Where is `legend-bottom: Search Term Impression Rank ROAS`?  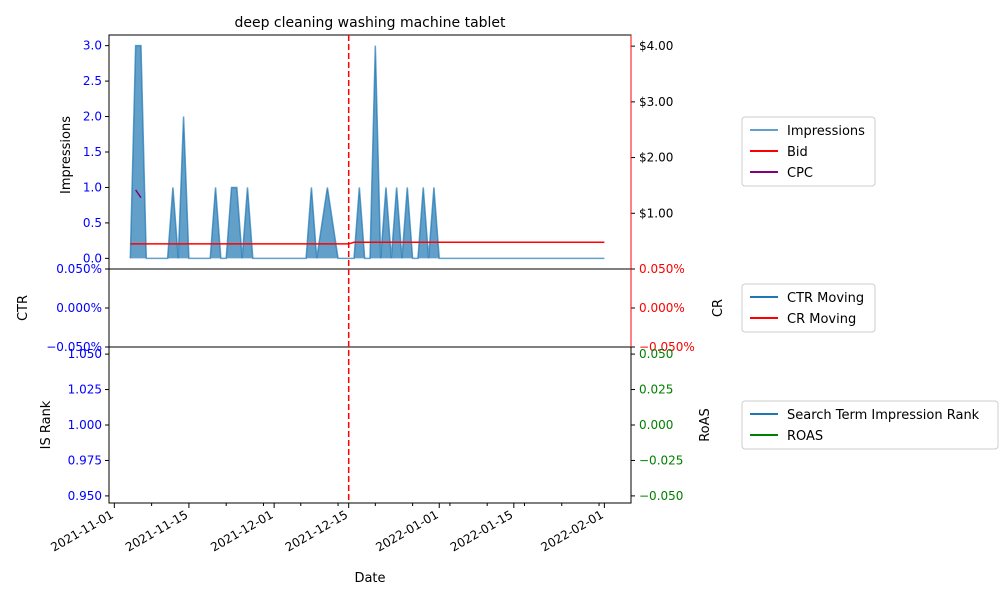 legend-bottom: Search Term Impression Rank ROAS is located at coordinates (870, 425).